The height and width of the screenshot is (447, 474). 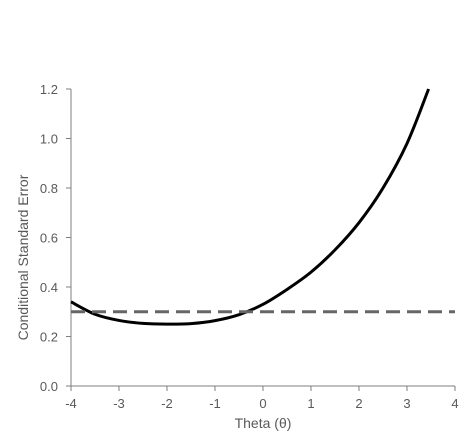 I want to click on x-tick-label: -1, so click(x=215, y=403).